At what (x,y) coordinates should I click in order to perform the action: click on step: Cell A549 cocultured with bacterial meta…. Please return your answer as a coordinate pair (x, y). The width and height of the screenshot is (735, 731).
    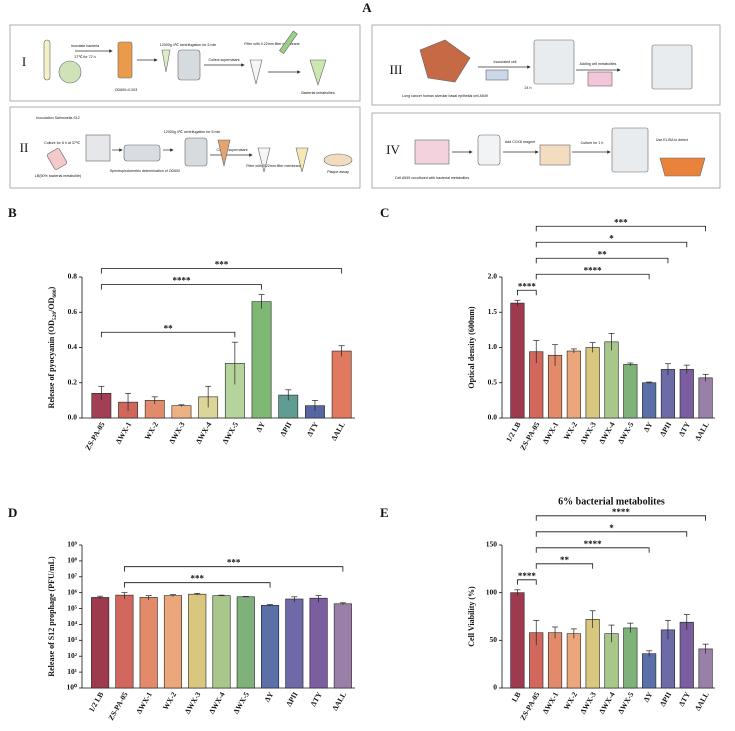
    Looking at the image, I should click on (432, 178).